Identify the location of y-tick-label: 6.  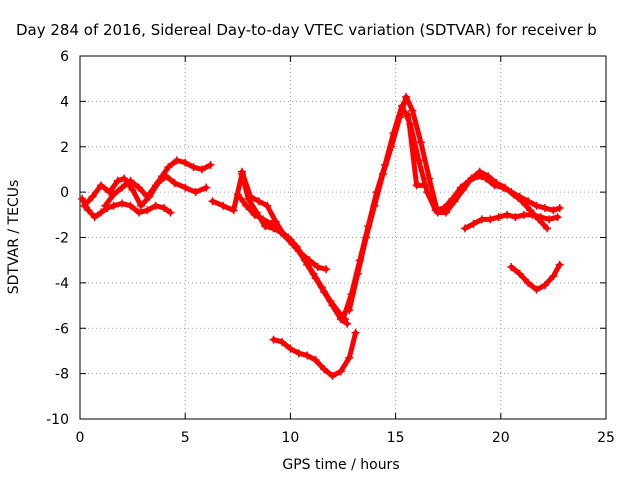
(64, 57).